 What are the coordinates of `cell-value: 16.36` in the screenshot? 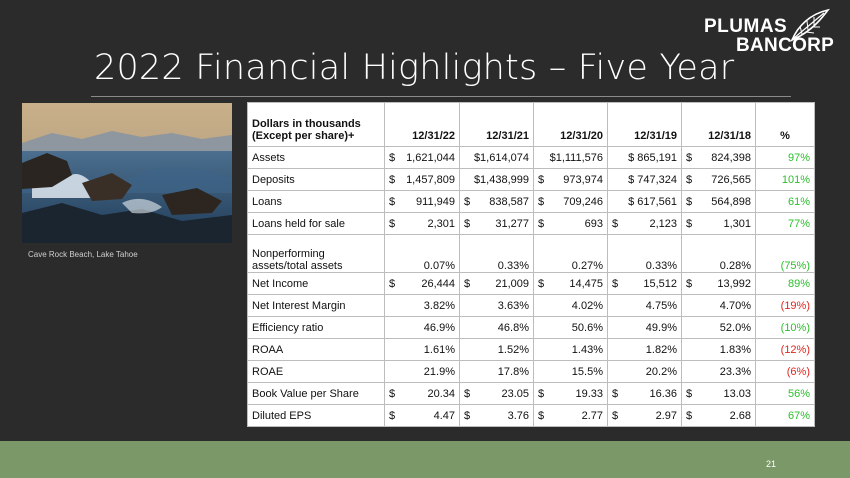 It's located at (663, 393).